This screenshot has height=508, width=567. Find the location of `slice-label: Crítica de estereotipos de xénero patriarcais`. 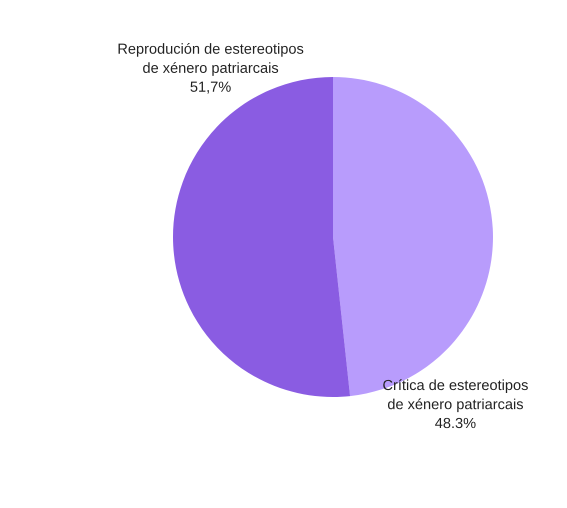

slice-label: Crítica de estereotipos de xénero patriarcais is located at coordinates (455, 395).